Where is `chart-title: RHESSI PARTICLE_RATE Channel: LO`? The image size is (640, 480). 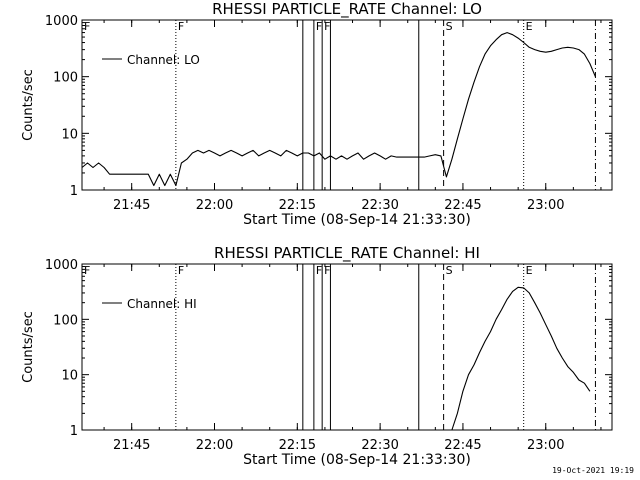 chart-title: RHESSI PARTICLE_RATE Channel: LO is located at coordinates (347, 9).